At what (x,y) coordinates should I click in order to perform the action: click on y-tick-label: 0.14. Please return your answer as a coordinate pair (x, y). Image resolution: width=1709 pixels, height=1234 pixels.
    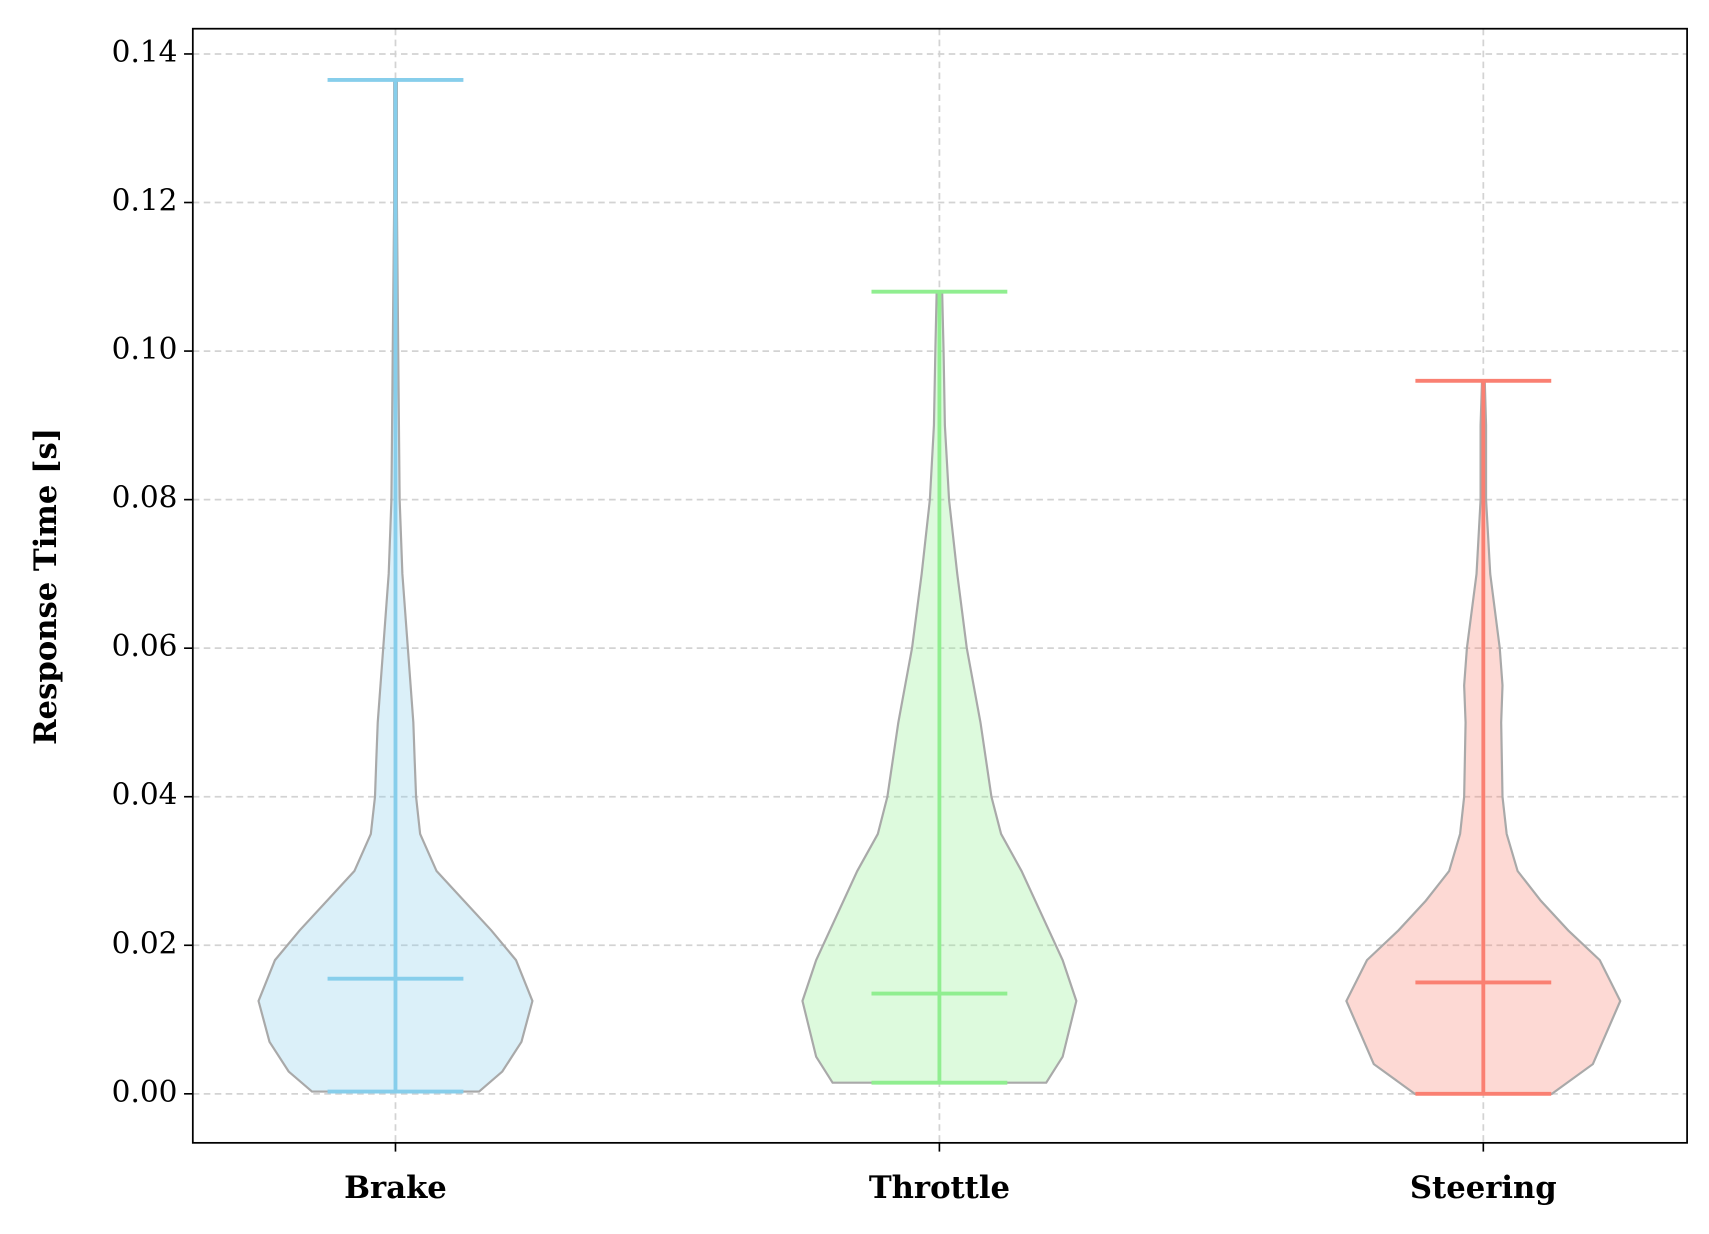
    Looking at the image, I should click on (145, 52).